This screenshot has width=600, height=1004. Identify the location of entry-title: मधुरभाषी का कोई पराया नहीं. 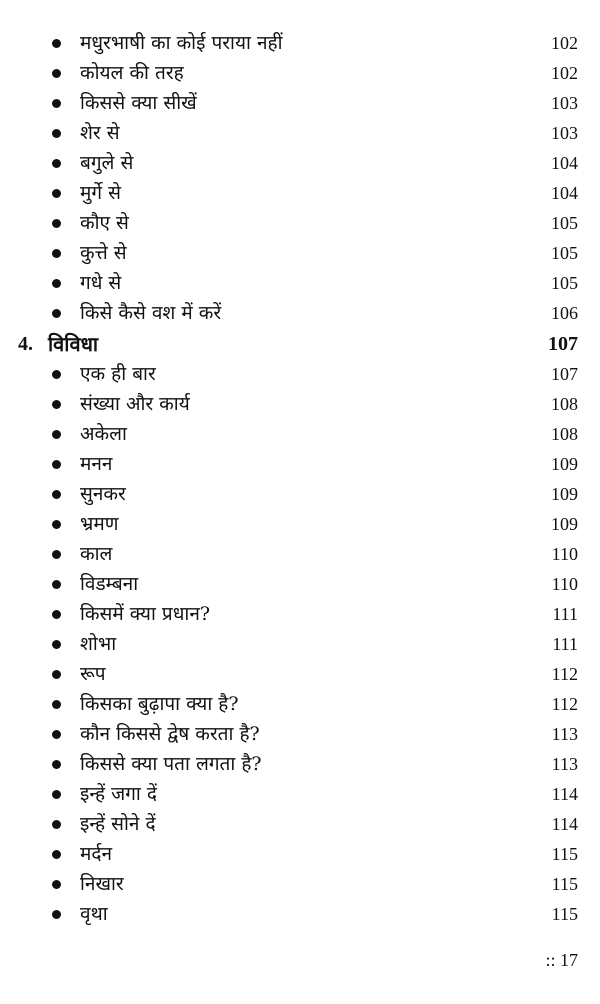
(181, 43).